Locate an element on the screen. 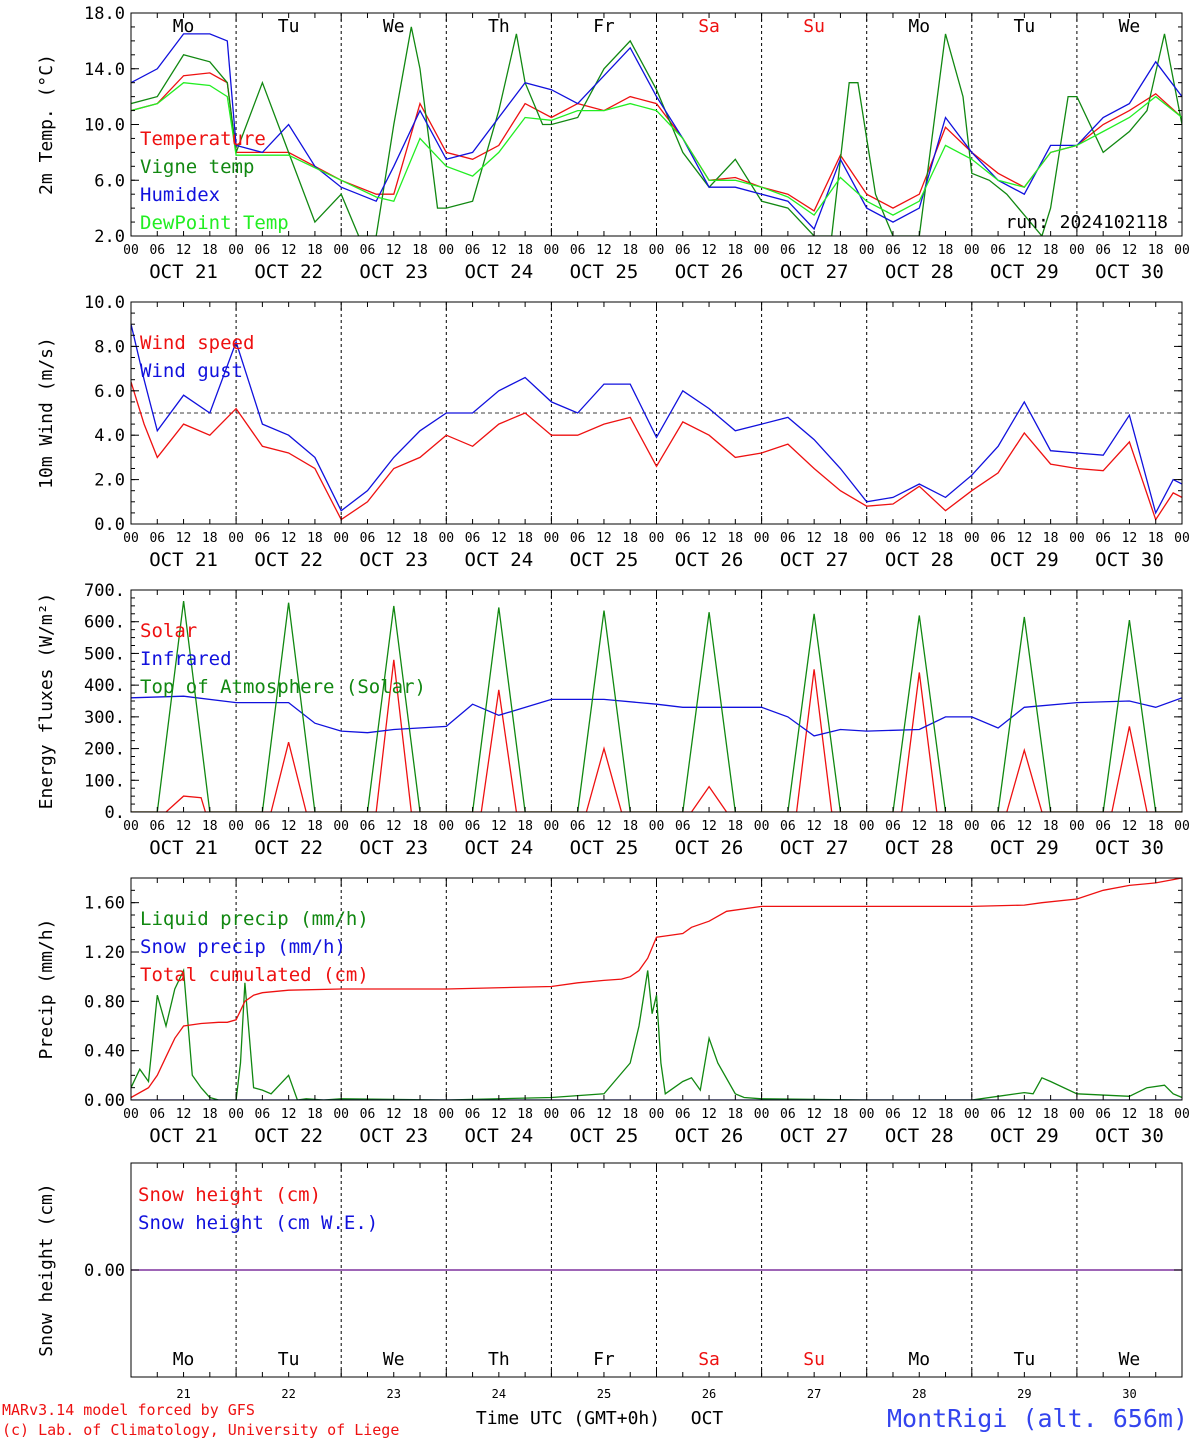 The width and height of the screenshot is (1194, 1440). day-name-label: We is located at coordinates (394, 1359).